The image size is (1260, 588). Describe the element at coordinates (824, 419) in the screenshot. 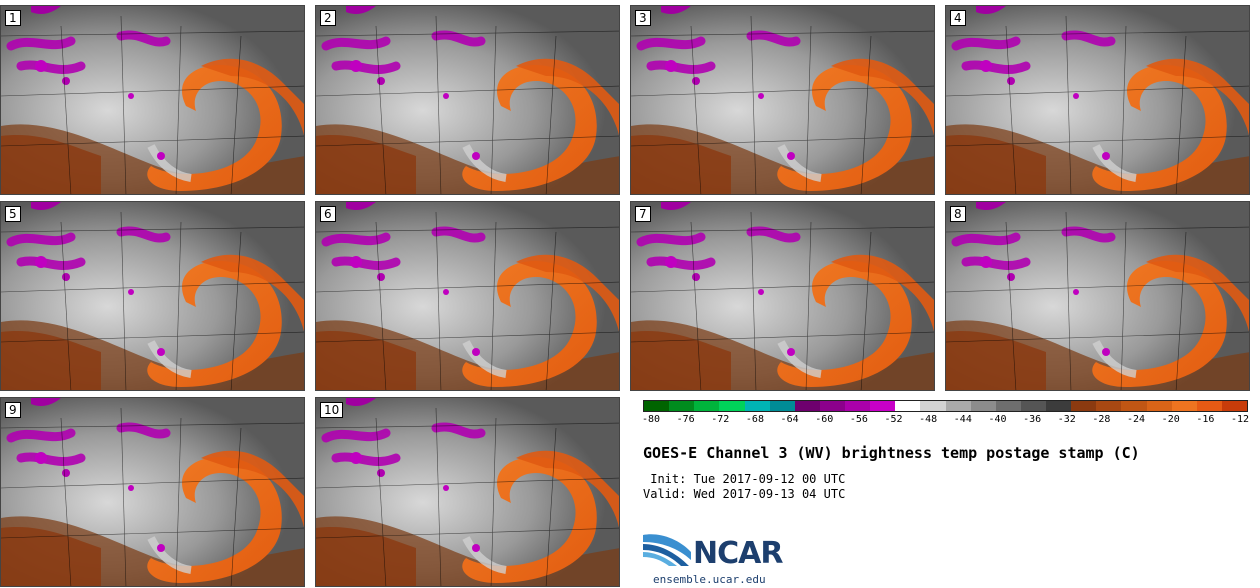

I see `colorbar-tick-label: -60` at that location.